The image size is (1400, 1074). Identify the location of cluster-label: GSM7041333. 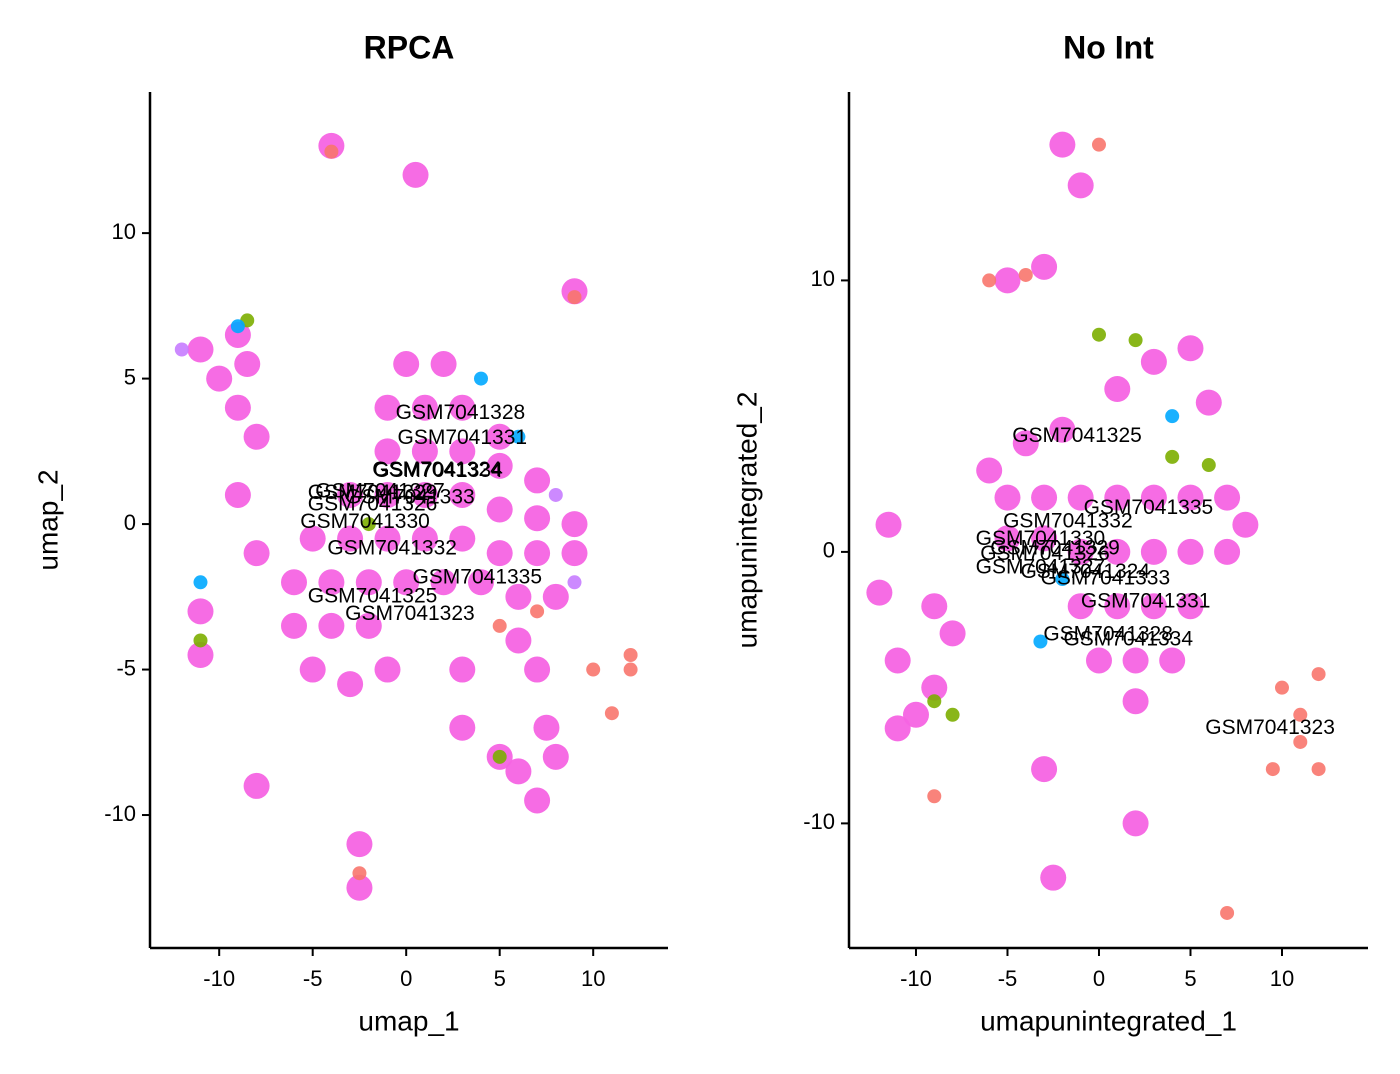
(410, 496).